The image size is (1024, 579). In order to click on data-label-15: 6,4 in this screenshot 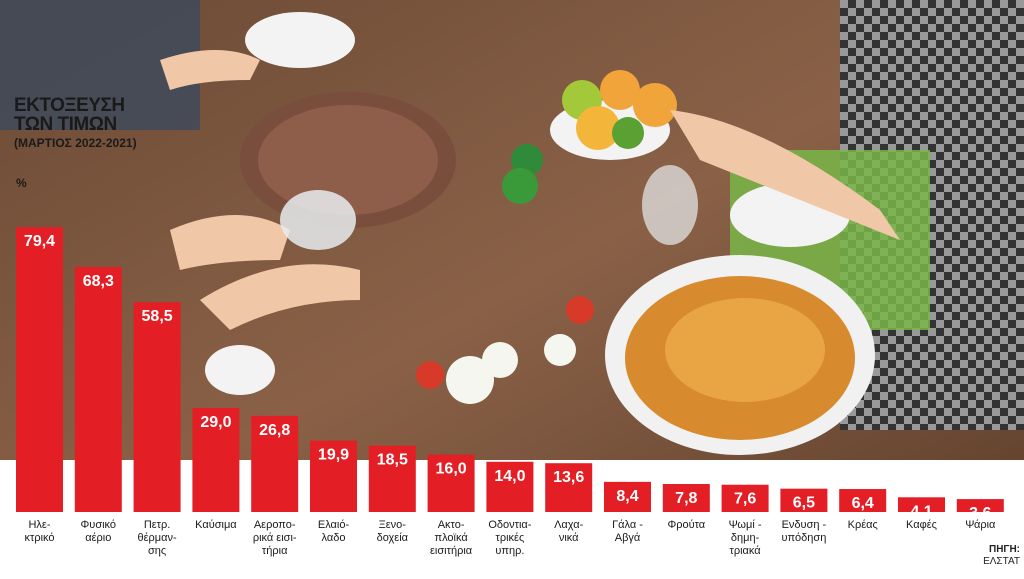, I will do `click(863, 503)`.